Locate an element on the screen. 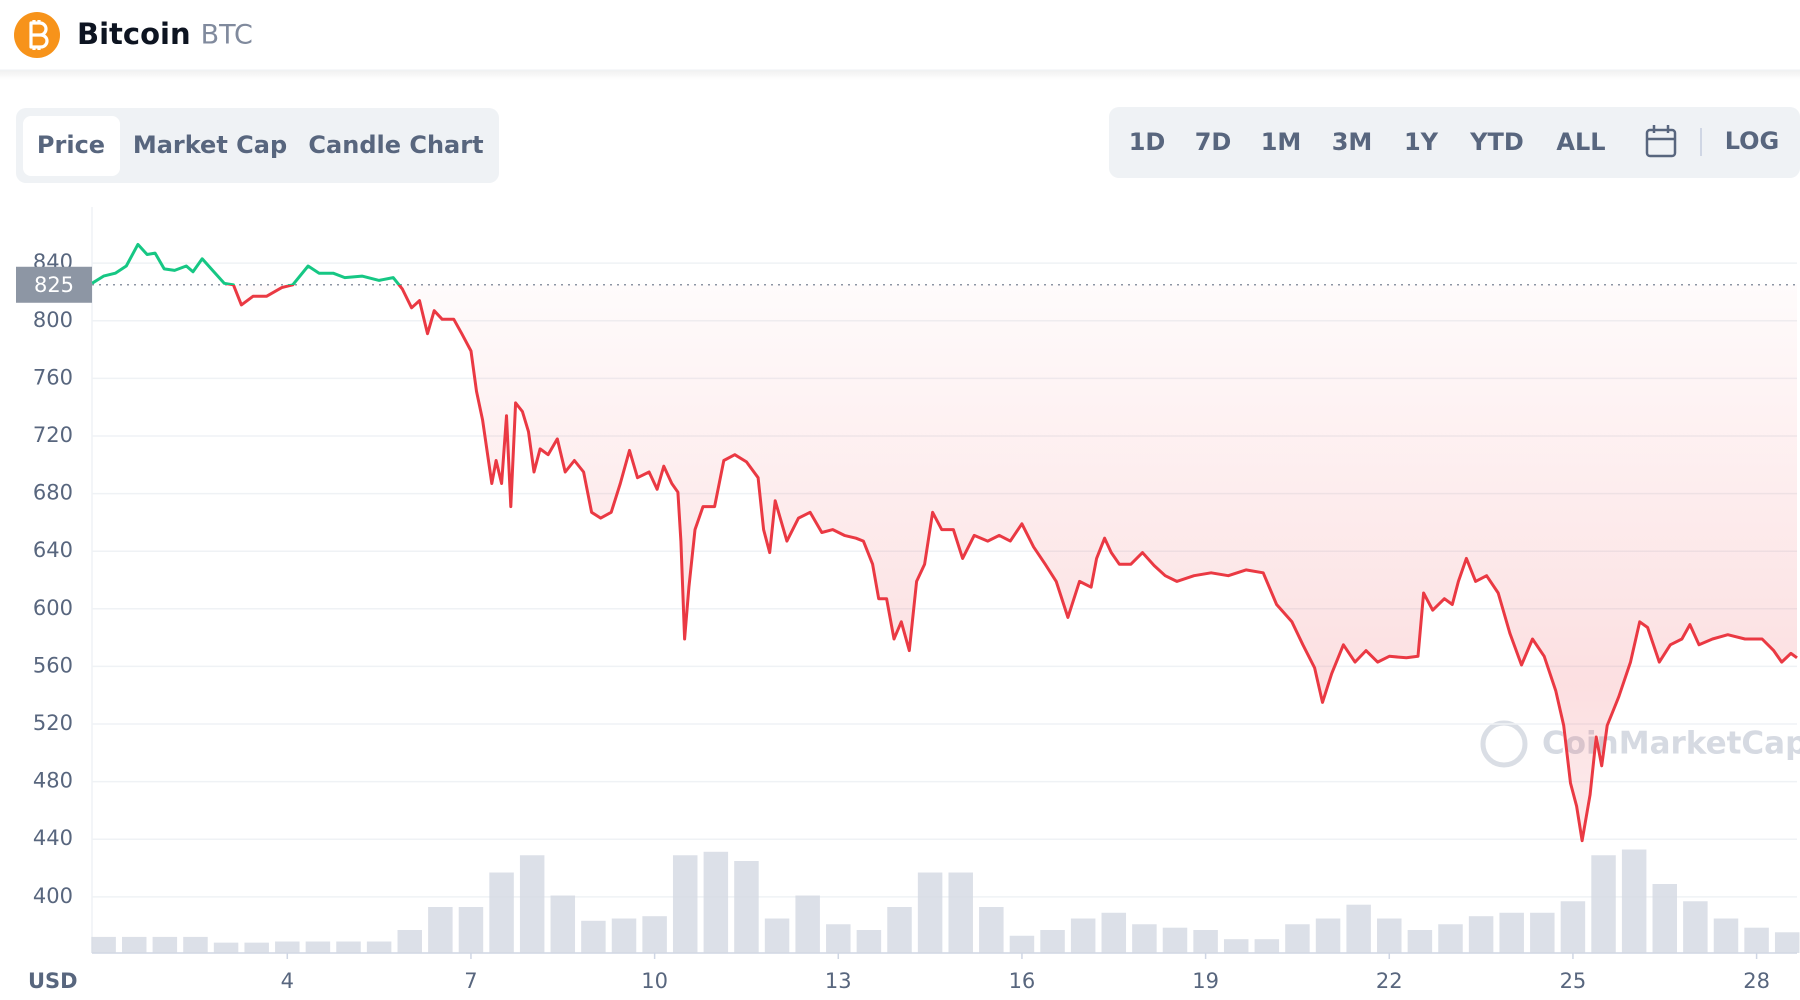  x-tick-label: 28 is located at coordinates (1756, 981).